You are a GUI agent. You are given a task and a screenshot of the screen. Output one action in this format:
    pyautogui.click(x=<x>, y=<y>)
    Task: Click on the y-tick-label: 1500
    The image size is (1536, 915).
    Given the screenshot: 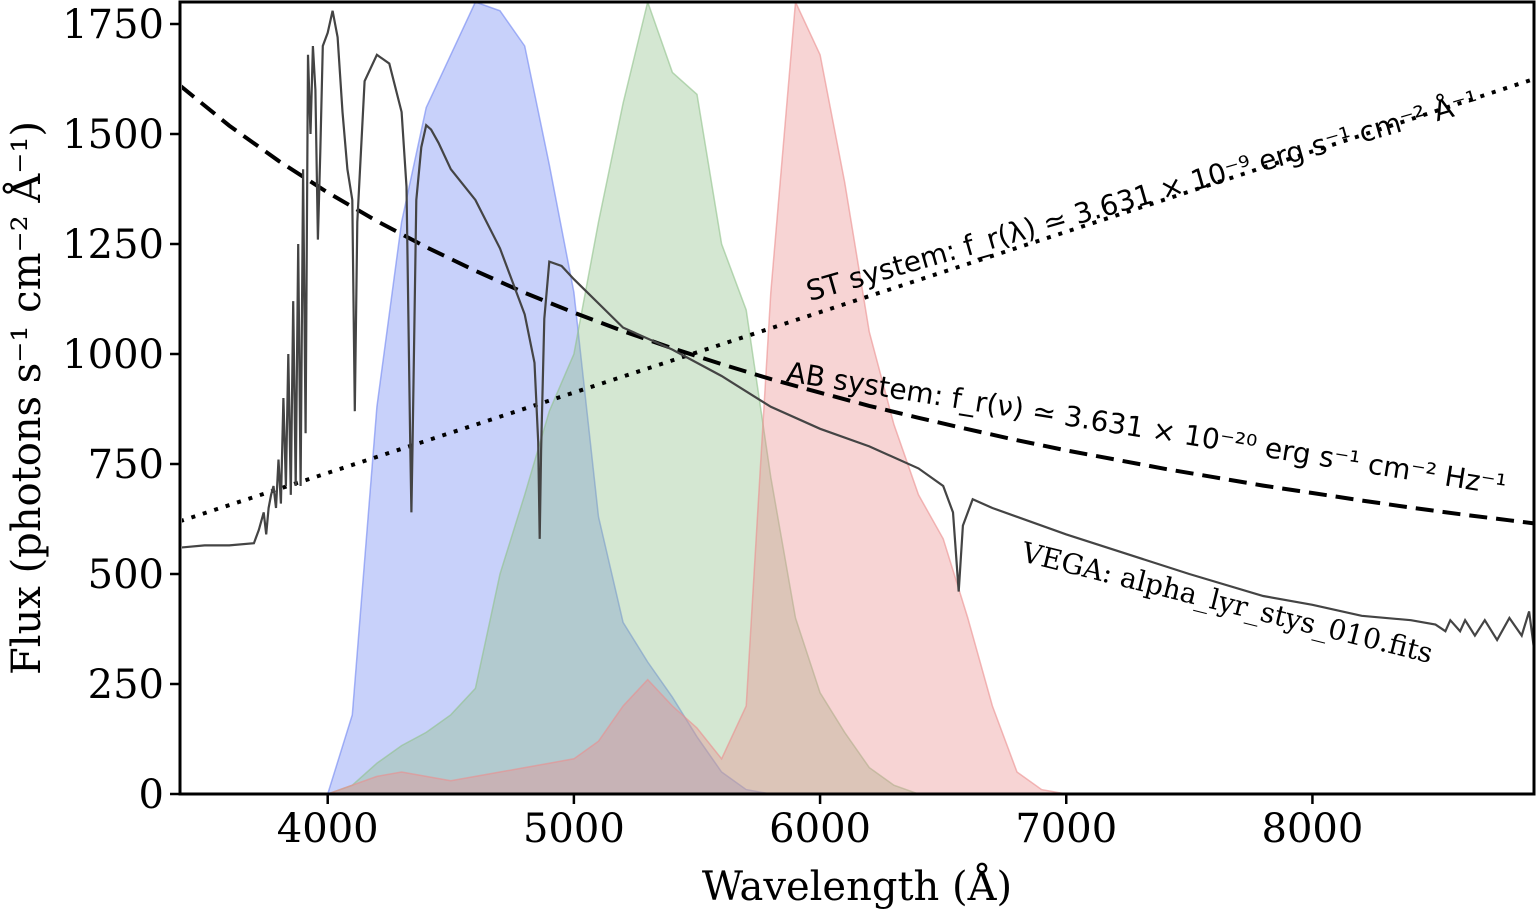 What is the action you would take?
    pyautogui.click(x=113, y=135)
    